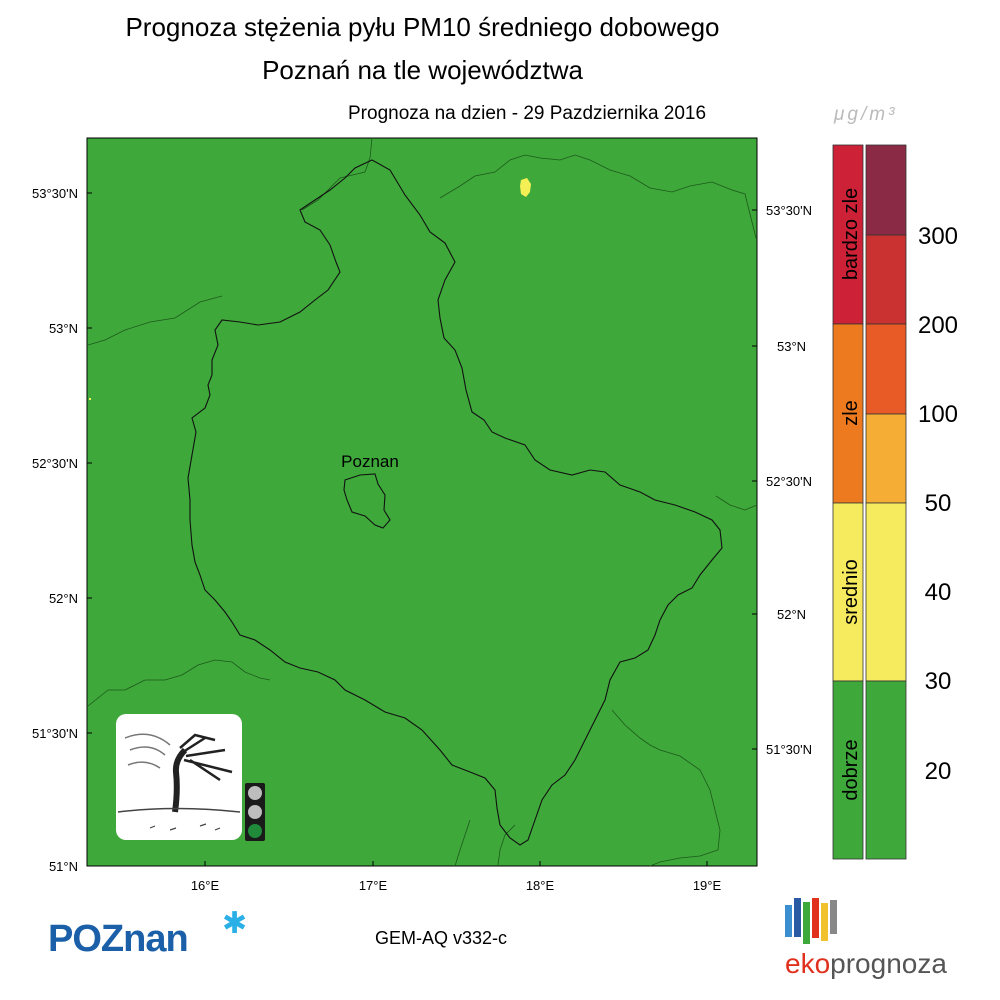  What do you see at coordinates (441, 938) in the screenshot?
I see `model-label: GEM-AQ v332-c` at bounding box center [441, 938].